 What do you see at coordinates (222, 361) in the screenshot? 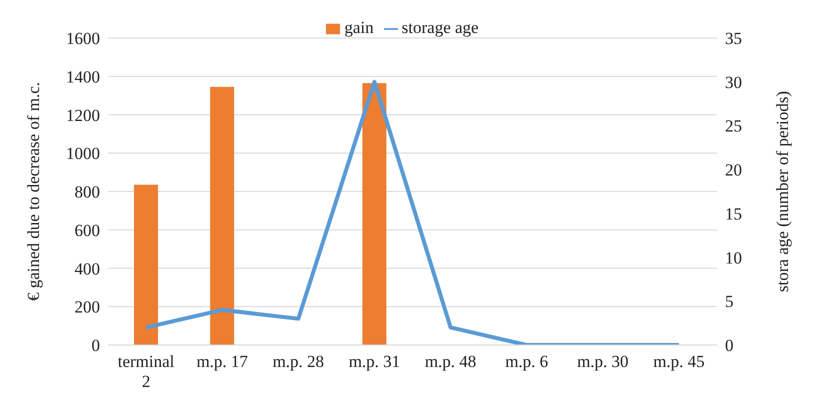
I see `x-tick-label: m.p. 17` at bounding box center [222, 361].